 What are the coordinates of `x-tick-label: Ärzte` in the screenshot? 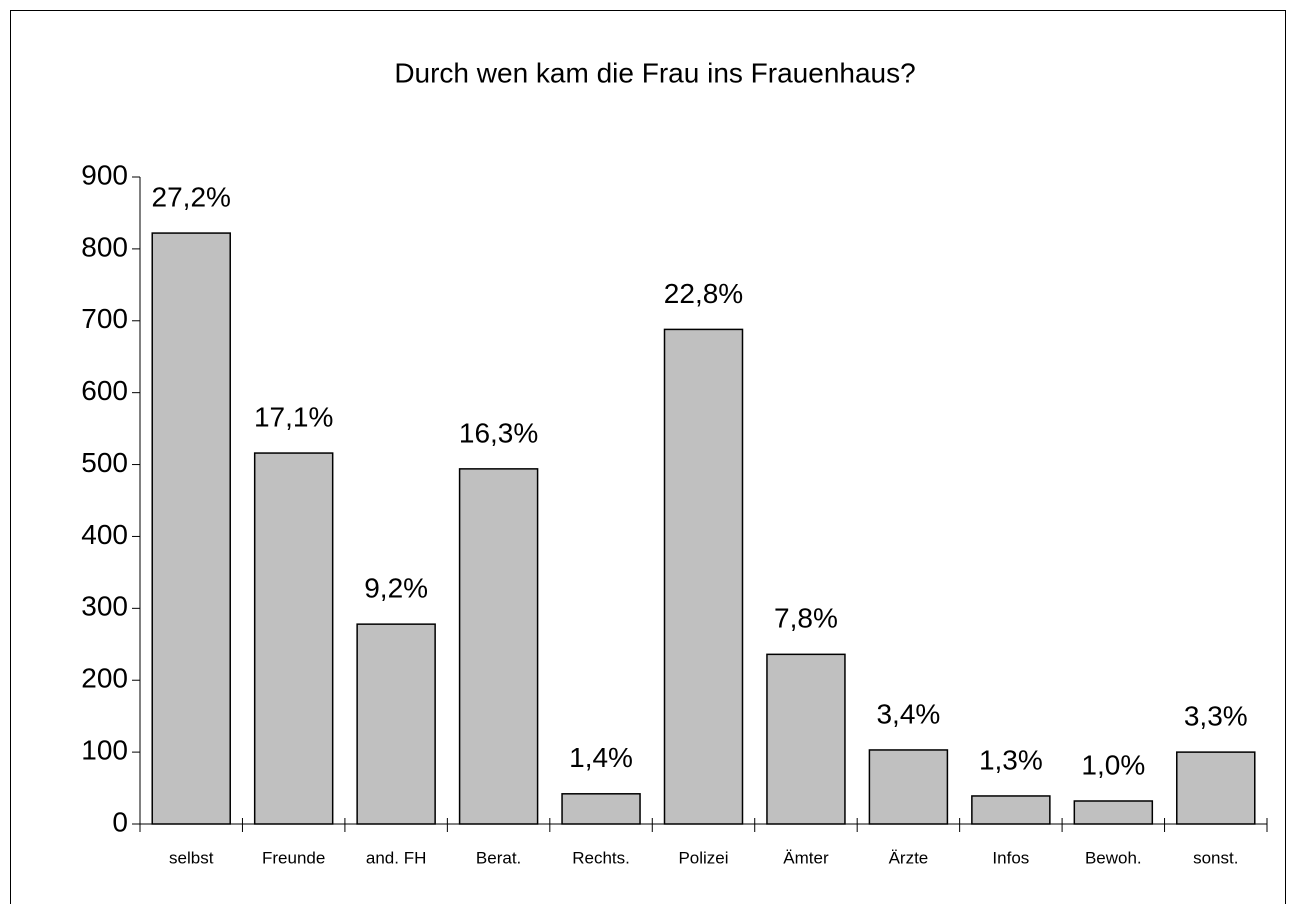 It's located at (909, 857).